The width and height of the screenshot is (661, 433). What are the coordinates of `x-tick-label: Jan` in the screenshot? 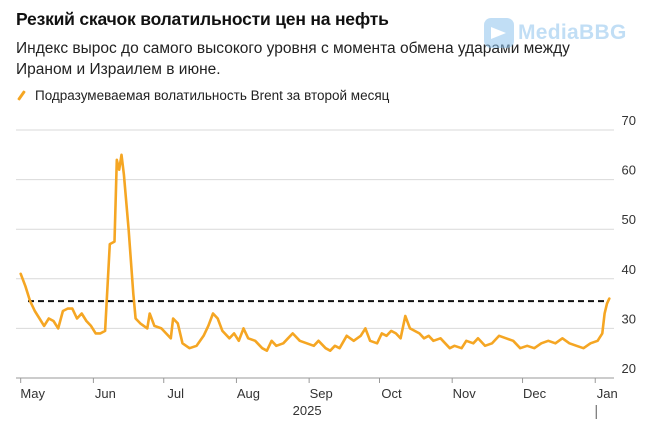 It's located at (607, 393).